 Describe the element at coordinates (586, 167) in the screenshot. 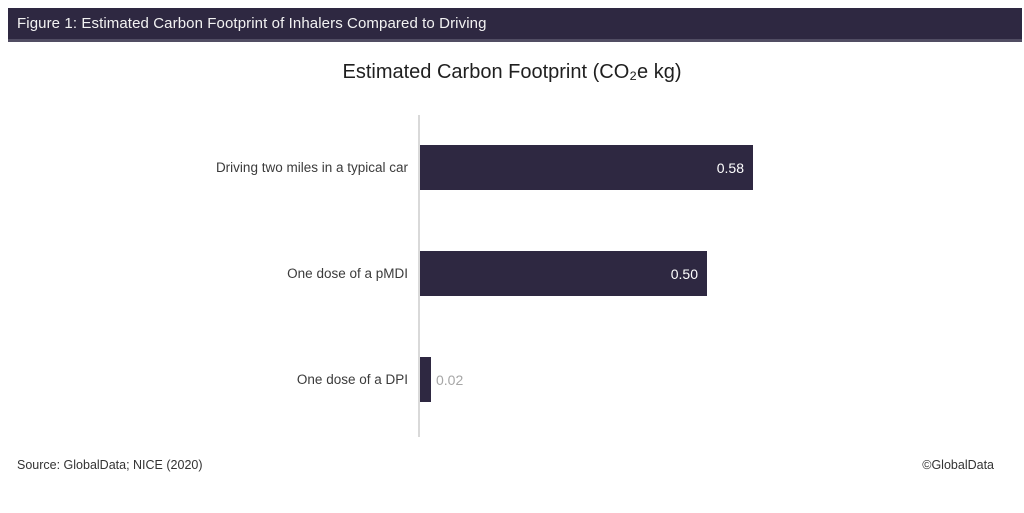

I see `bar-driving: 0.58` at that location.